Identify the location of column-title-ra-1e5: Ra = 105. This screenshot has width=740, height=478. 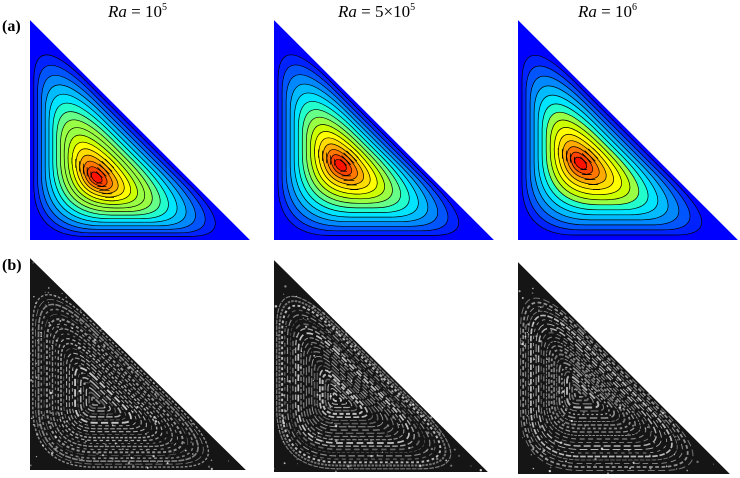
(137, 12).